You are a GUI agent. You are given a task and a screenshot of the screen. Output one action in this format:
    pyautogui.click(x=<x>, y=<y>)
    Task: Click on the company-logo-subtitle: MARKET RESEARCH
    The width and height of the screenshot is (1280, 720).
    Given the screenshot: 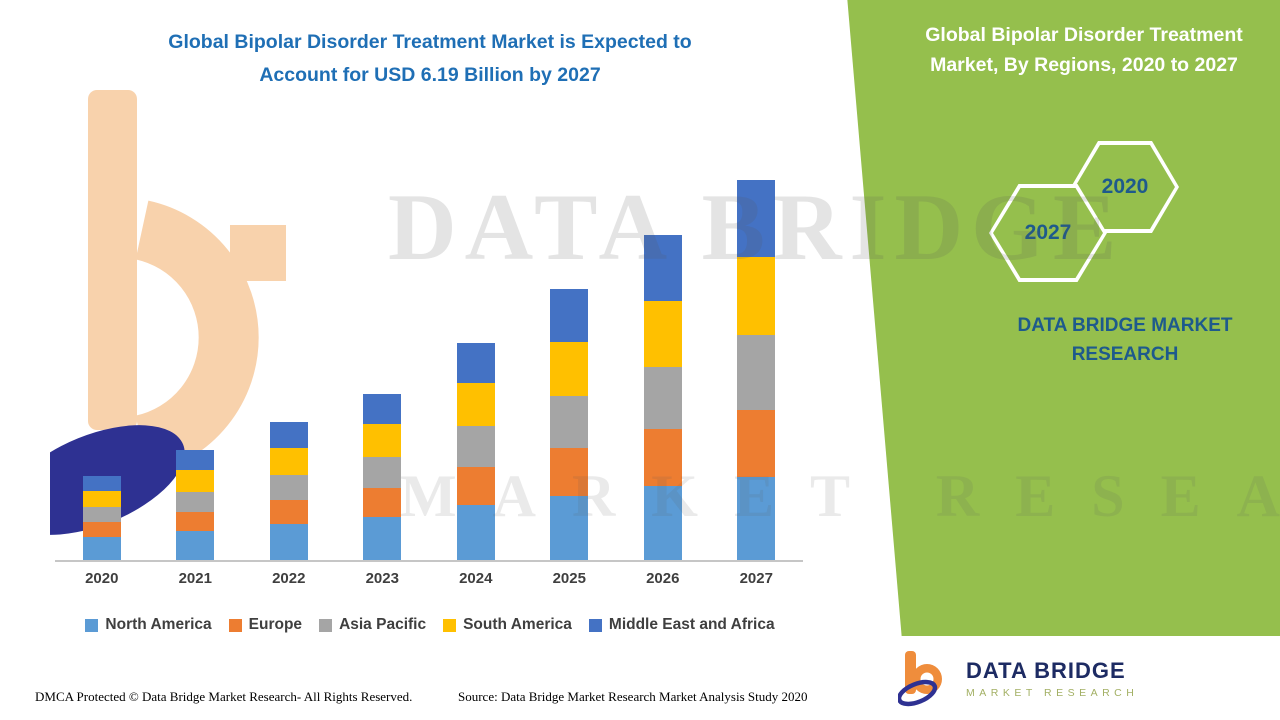 What is the action you would take?
    pyautogui.click(x=1052, y=692)
    